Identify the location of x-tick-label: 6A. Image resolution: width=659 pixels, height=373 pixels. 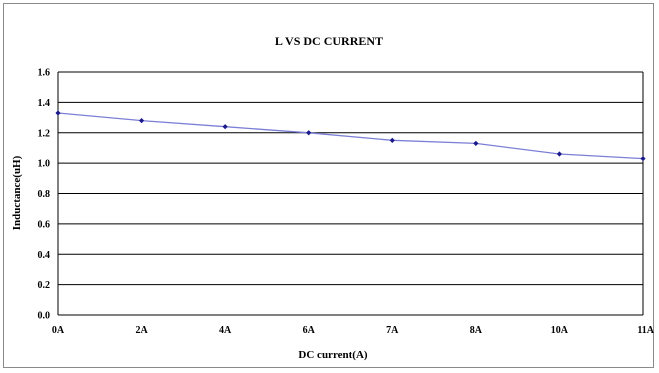
(309, 330).